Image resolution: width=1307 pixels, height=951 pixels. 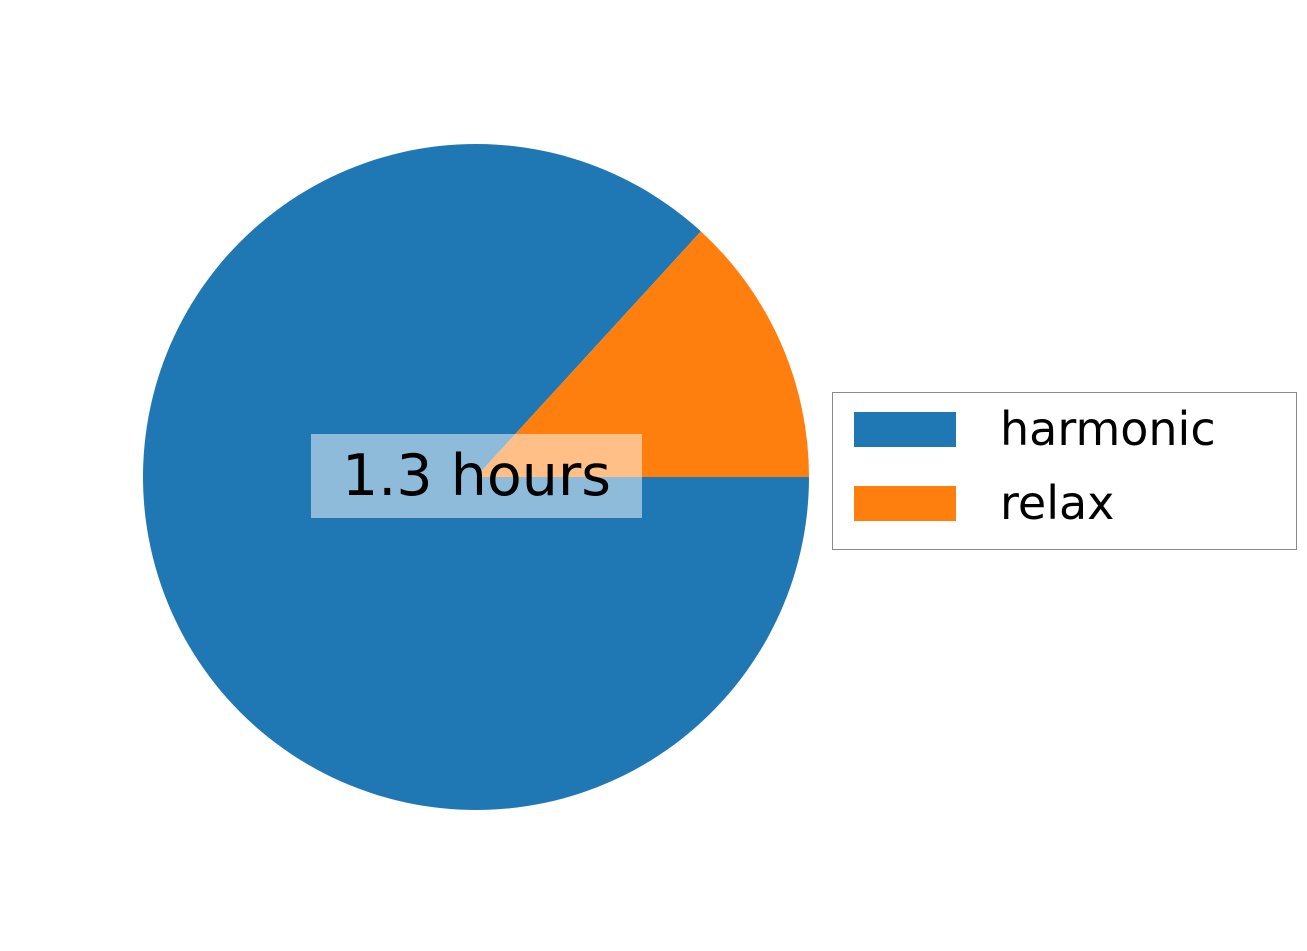 I want to click on pie-center-label: 1.3 hours, so click(x=476, y=476).